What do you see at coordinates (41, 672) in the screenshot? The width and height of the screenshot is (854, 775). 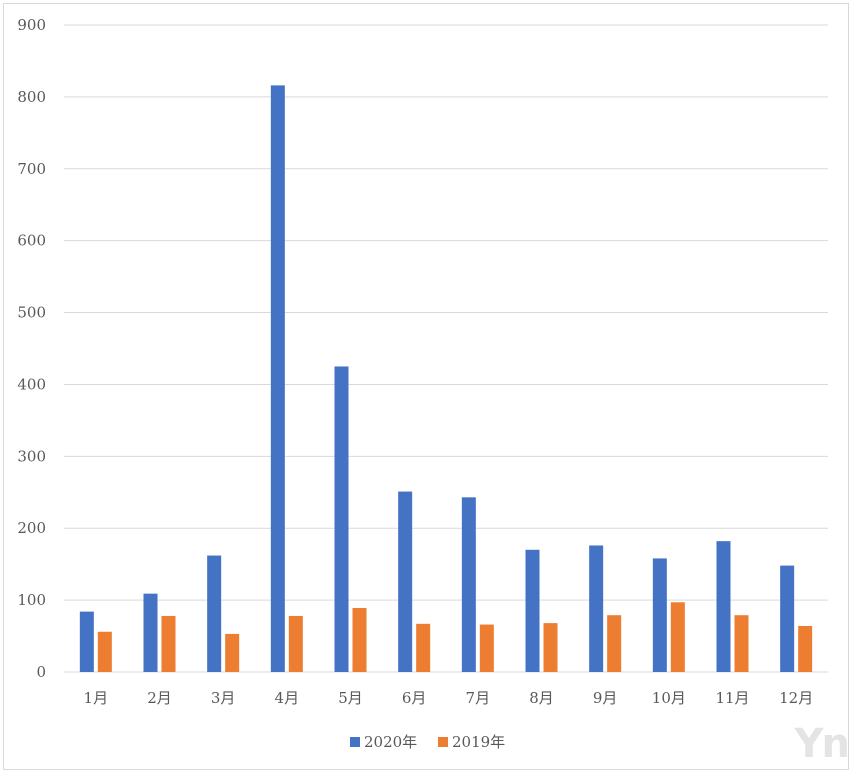 I see `y-tick-label: 0` at bounding box center [41, 672].